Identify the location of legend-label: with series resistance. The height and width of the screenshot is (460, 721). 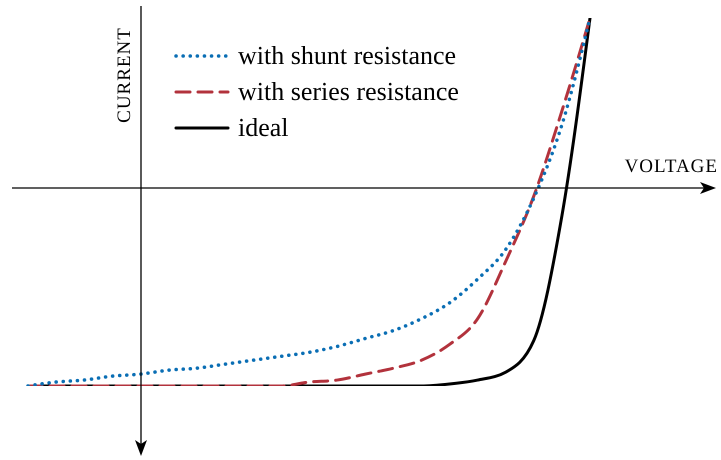
(348, 92).